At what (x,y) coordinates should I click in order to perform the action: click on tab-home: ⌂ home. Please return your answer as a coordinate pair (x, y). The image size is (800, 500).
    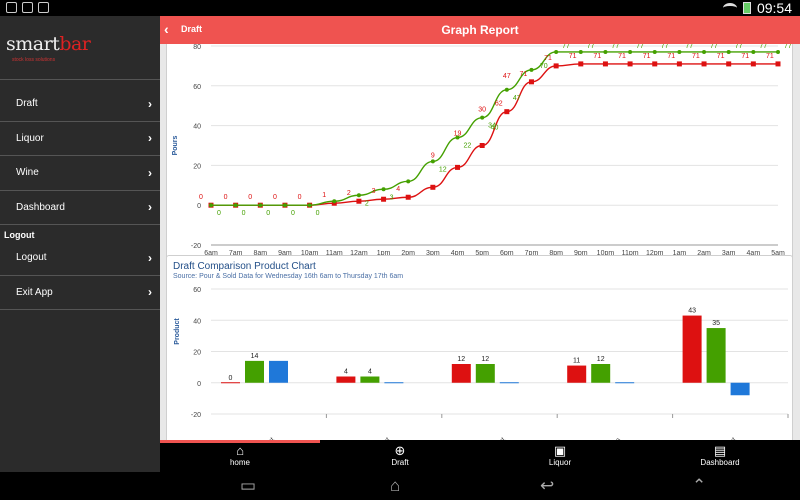
    Looking at the image, I should click on (240, 457).